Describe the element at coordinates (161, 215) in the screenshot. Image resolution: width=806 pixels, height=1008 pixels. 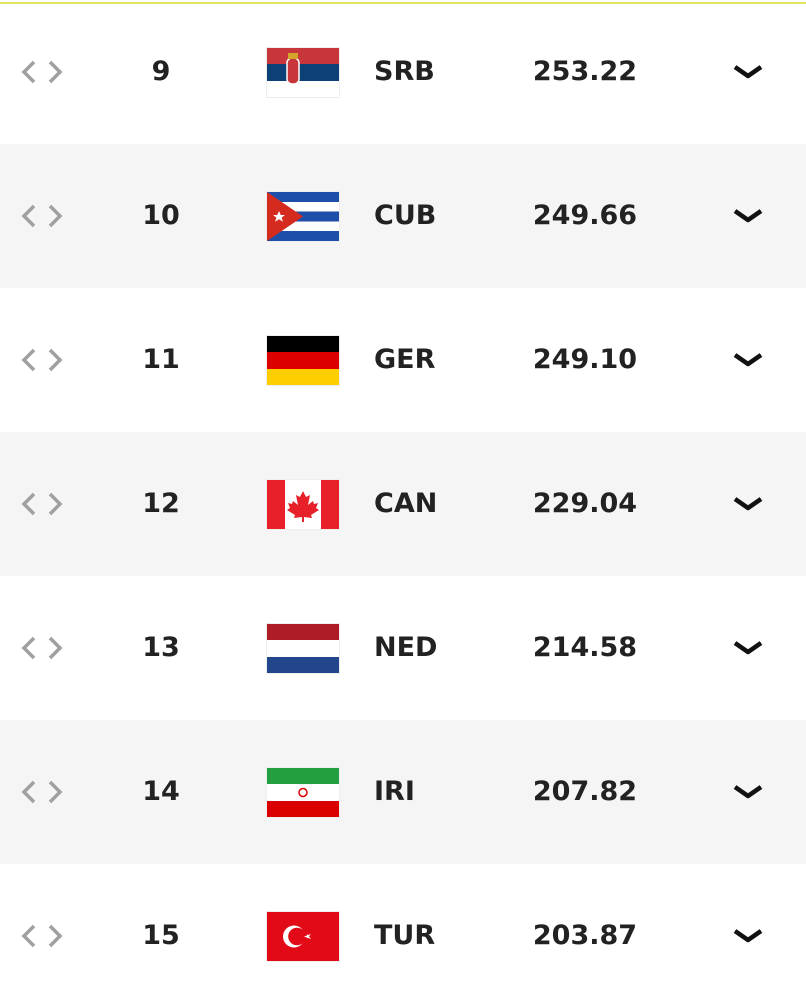
I see `rank: 10` at that location.